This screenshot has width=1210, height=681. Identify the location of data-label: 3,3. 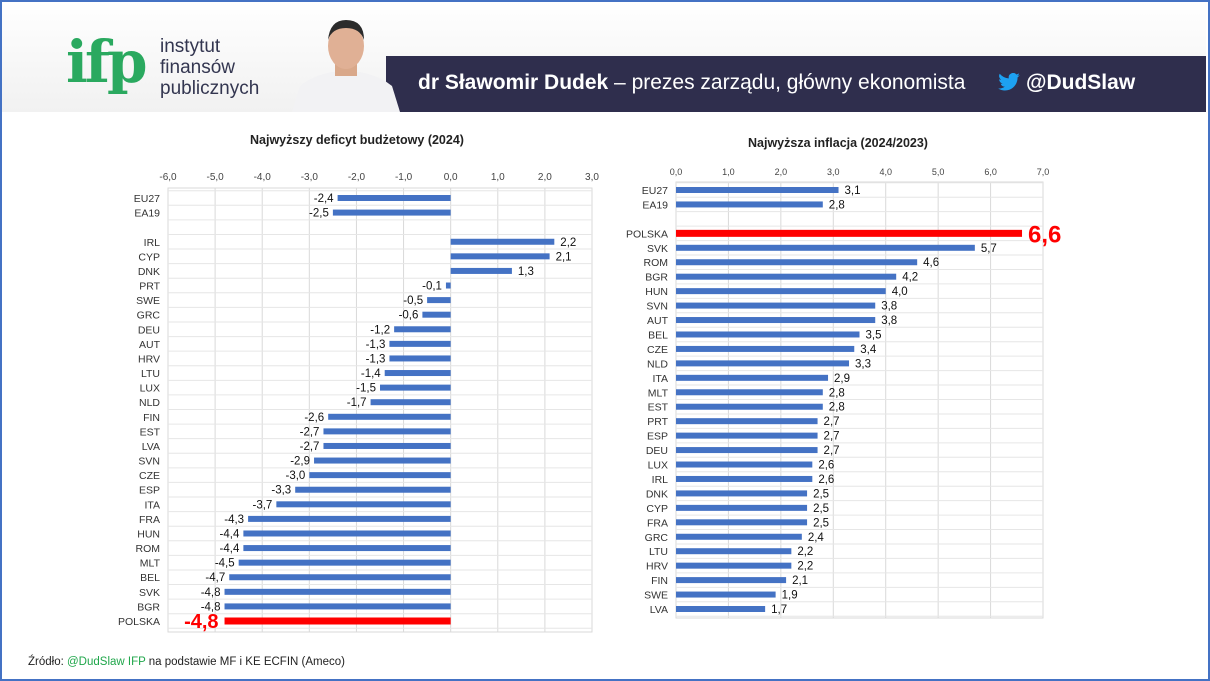
(863, 364).